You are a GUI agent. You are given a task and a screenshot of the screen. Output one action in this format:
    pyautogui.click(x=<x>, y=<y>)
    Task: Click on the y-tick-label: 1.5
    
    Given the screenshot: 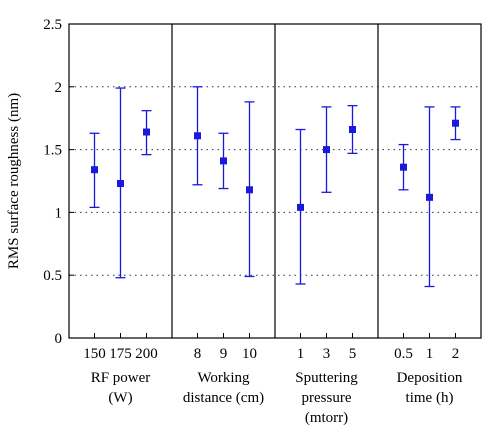 What is the action you would take?
    pyautogui.click(x=52, y=151)
    